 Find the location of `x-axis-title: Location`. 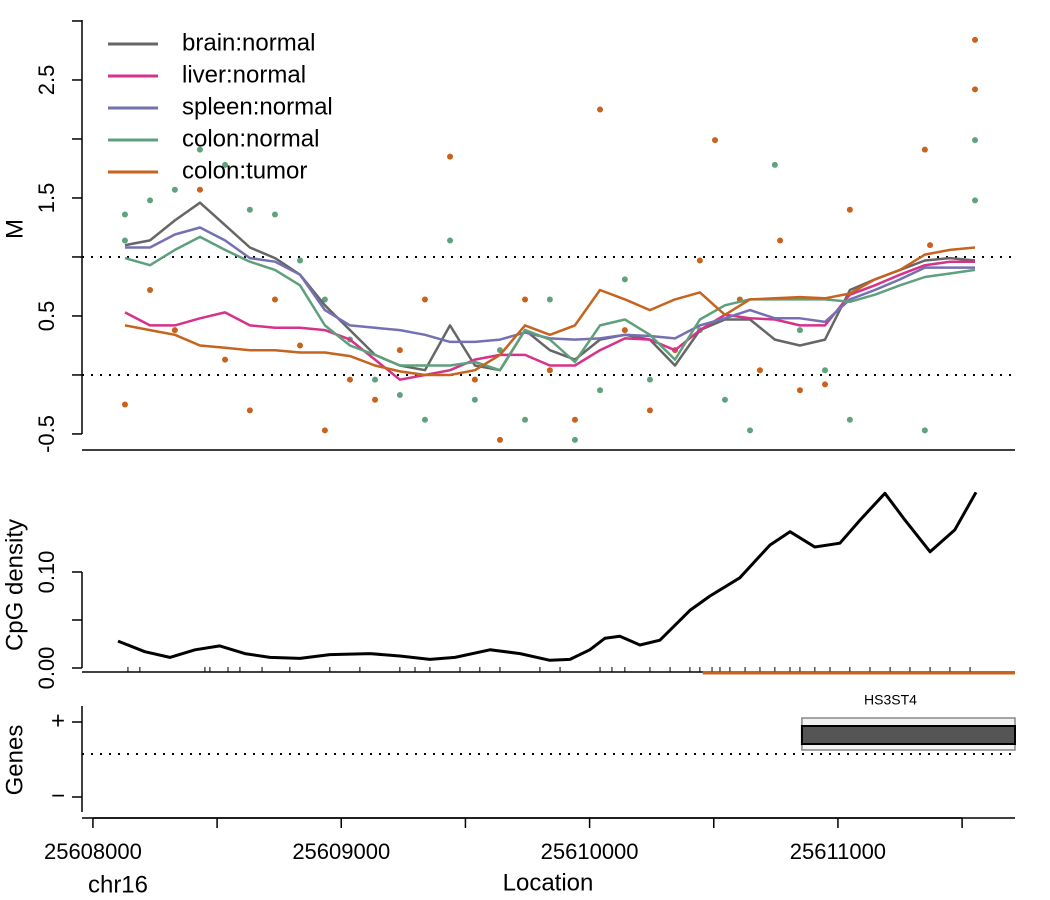

x-axis-title: Location is located at coordinates (548, 882).